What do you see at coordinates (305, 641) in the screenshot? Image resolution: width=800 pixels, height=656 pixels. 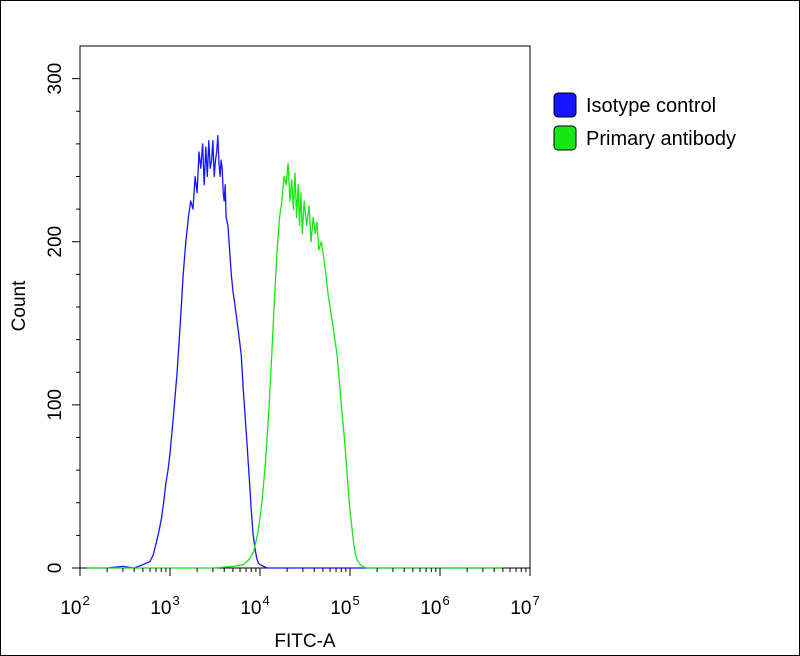 I see `x-axis-label: FITC-A` at bounding box center [305, 641].